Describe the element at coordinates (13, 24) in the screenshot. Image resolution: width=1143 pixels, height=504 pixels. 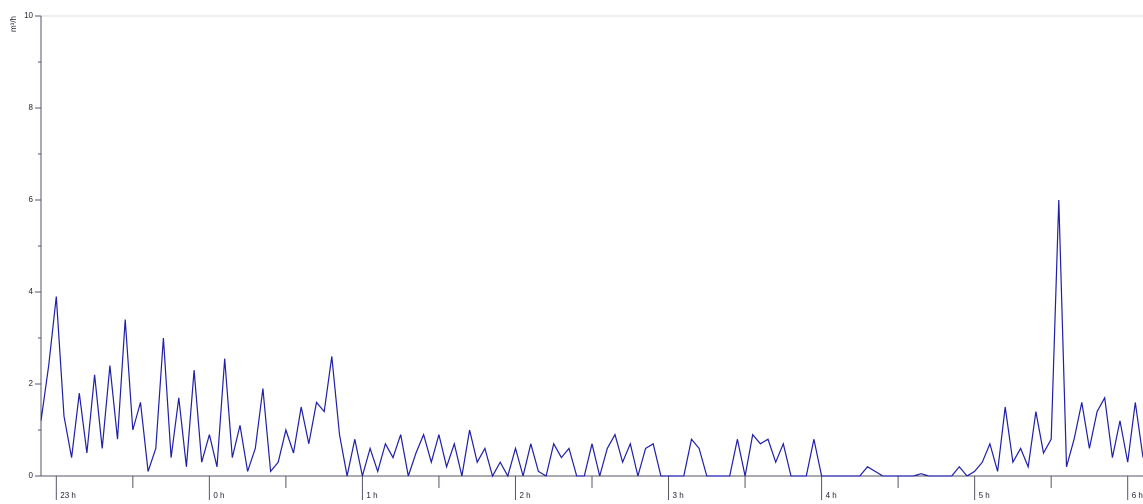
I see `y-axis-label: m³/h` at that location.